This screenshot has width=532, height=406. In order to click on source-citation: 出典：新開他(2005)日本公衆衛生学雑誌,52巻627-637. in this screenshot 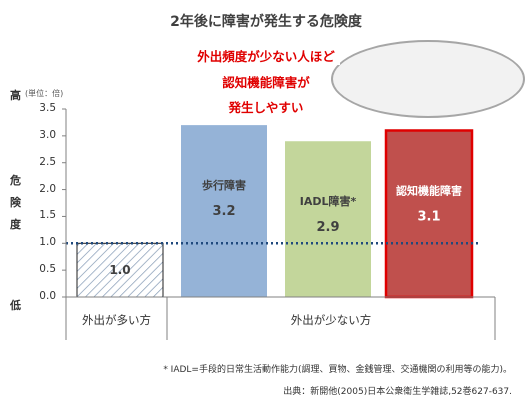, I will do `click(397, 392)`.